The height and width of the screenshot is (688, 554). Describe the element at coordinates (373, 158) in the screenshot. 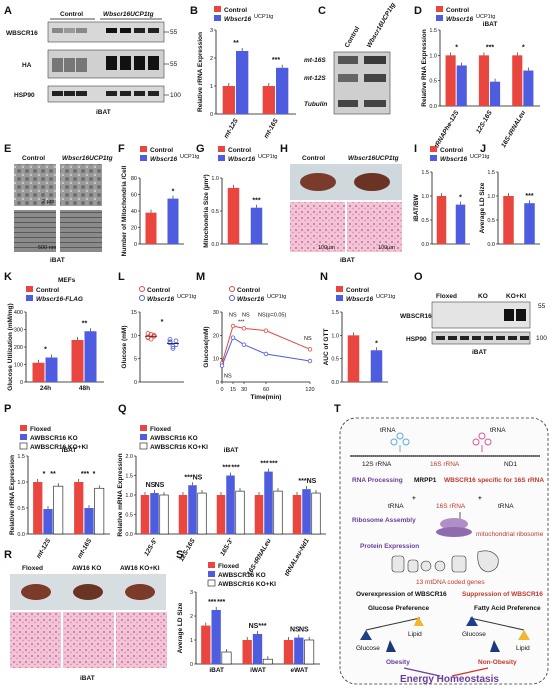

I see `h-col-2: Wbscr16UCP1tg` at that location.